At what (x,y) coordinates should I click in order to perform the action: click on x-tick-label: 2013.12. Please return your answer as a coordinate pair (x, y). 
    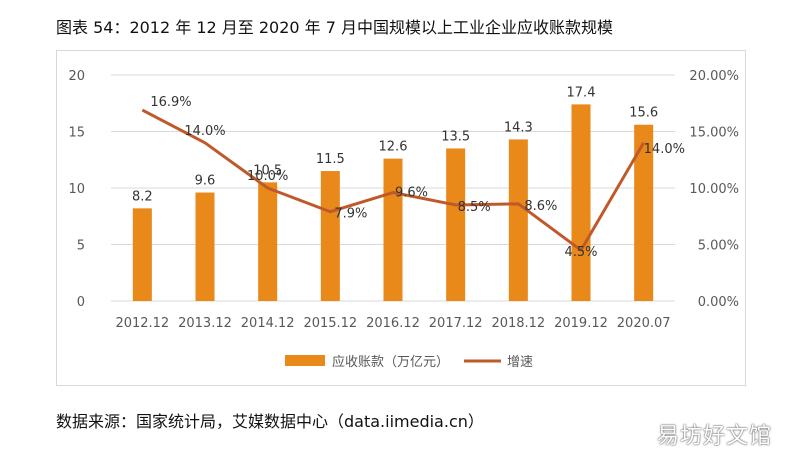
    Looking at the image, I should click on (205, 323).